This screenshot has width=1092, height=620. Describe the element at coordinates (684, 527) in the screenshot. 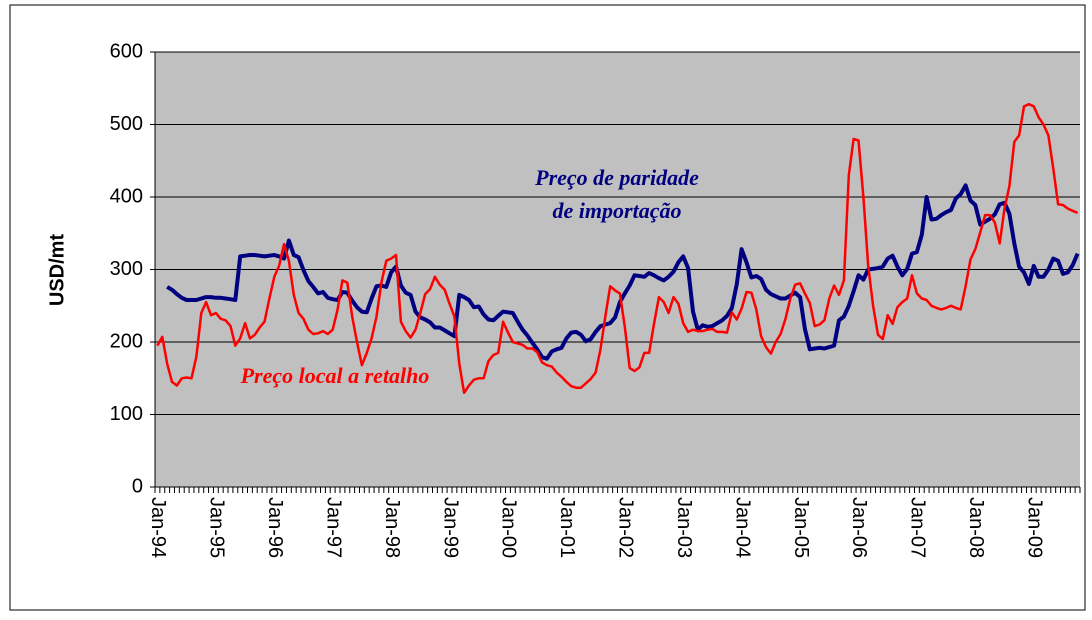

I see `x-tick-label: Jan-03` at that location.